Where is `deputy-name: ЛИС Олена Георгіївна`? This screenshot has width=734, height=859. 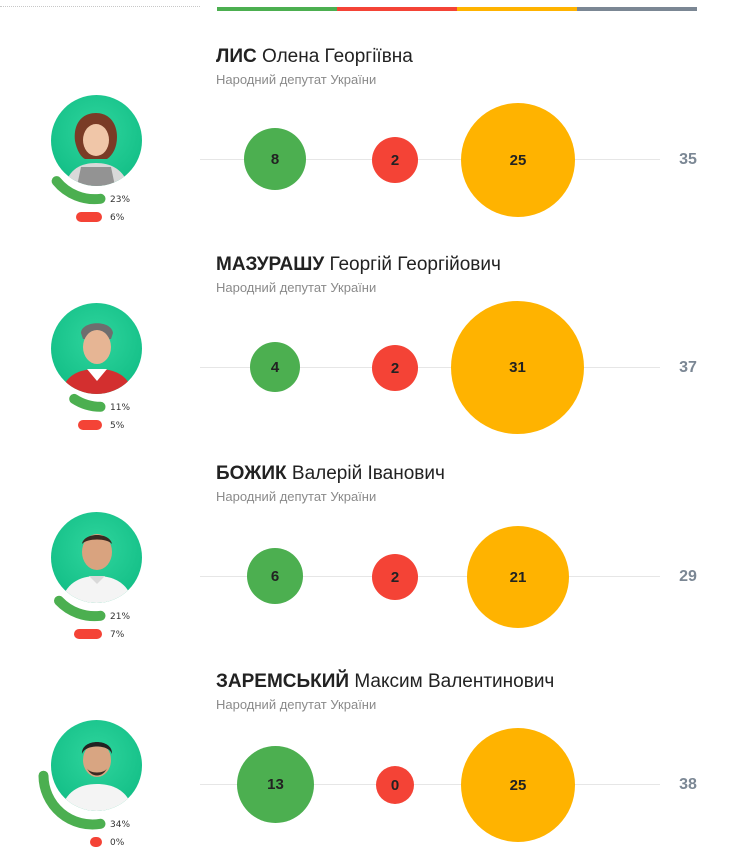
deputy-name: ЛИС Олена Георгіївна is located at coordinates (314, 57).